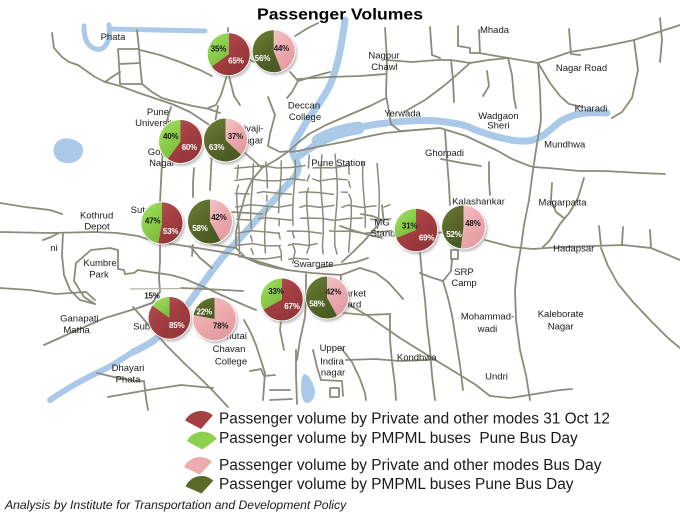 This screenshot has width=680, height=532. Describe the element at coordinates (444, 153) in the screenshot. I see `svg-text: Ghorpadi` at that location.